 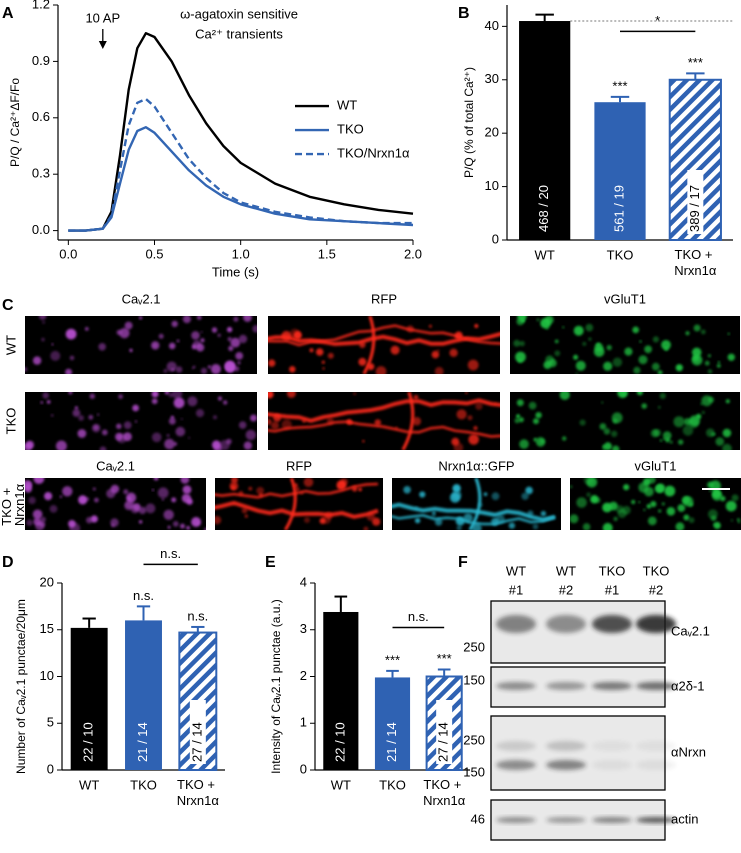 I want to click on column-label: vGluT1, so click(x=625, y=298).